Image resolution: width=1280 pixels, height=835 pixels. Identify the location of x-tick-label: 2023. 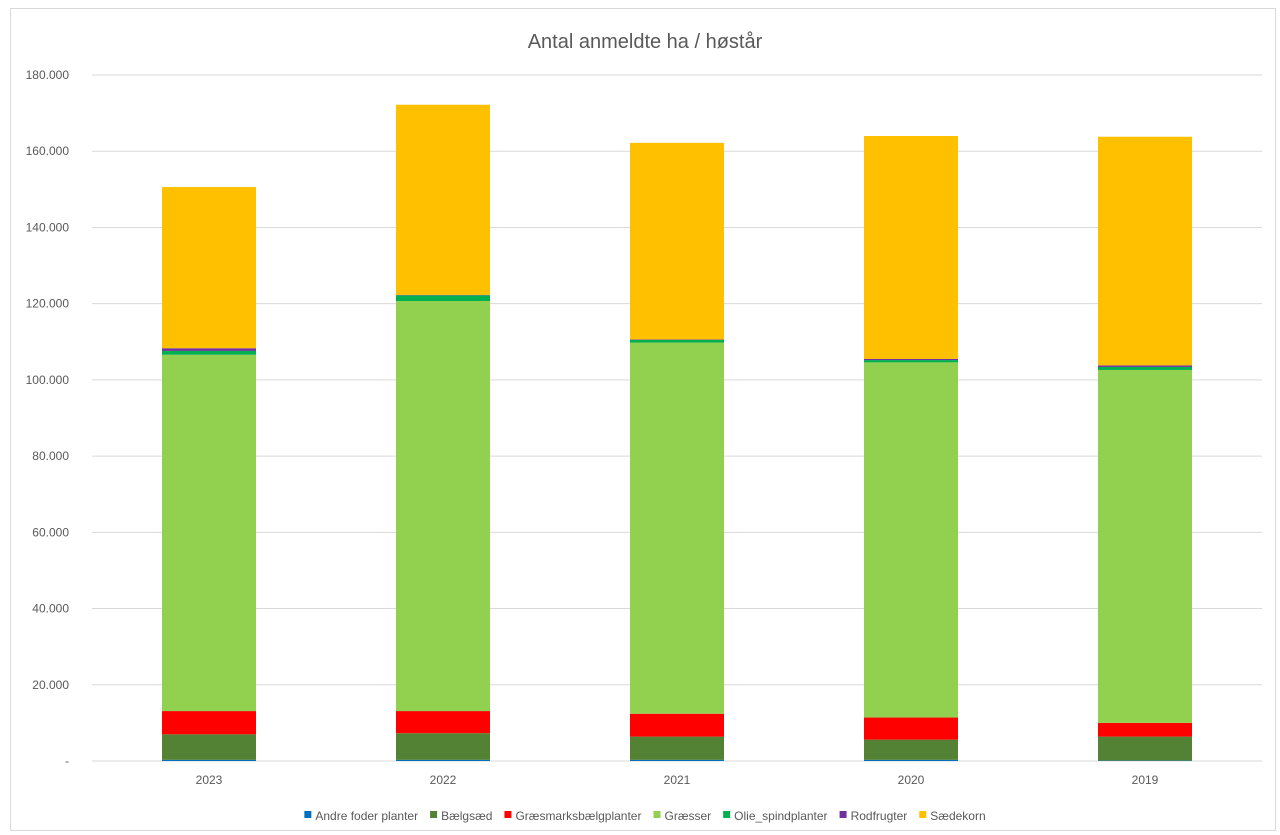
(209, 780).